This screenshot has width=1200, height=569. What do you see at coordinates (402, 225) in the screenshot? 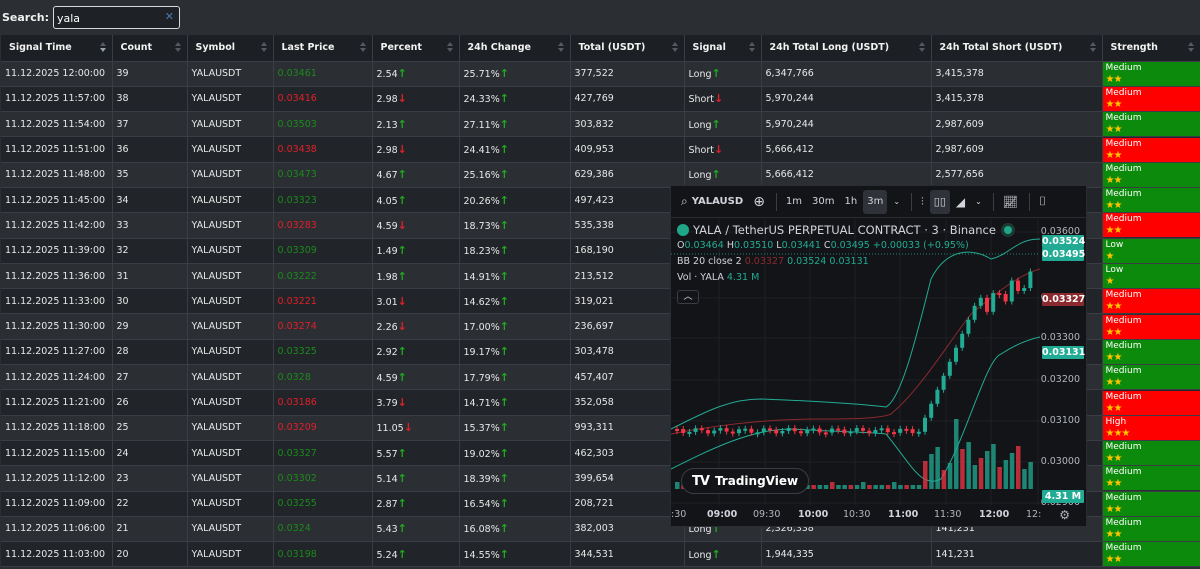
I see `arrow-down-icon: ↓` at bounding box center [402, 225].